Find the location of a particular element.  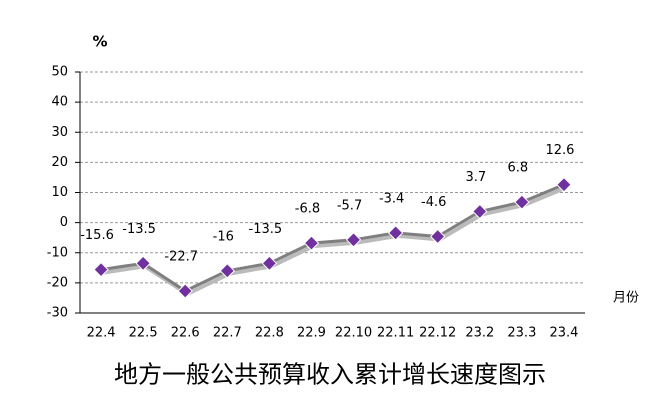

data-label: 12.6 is located at coordinates (559, 150).